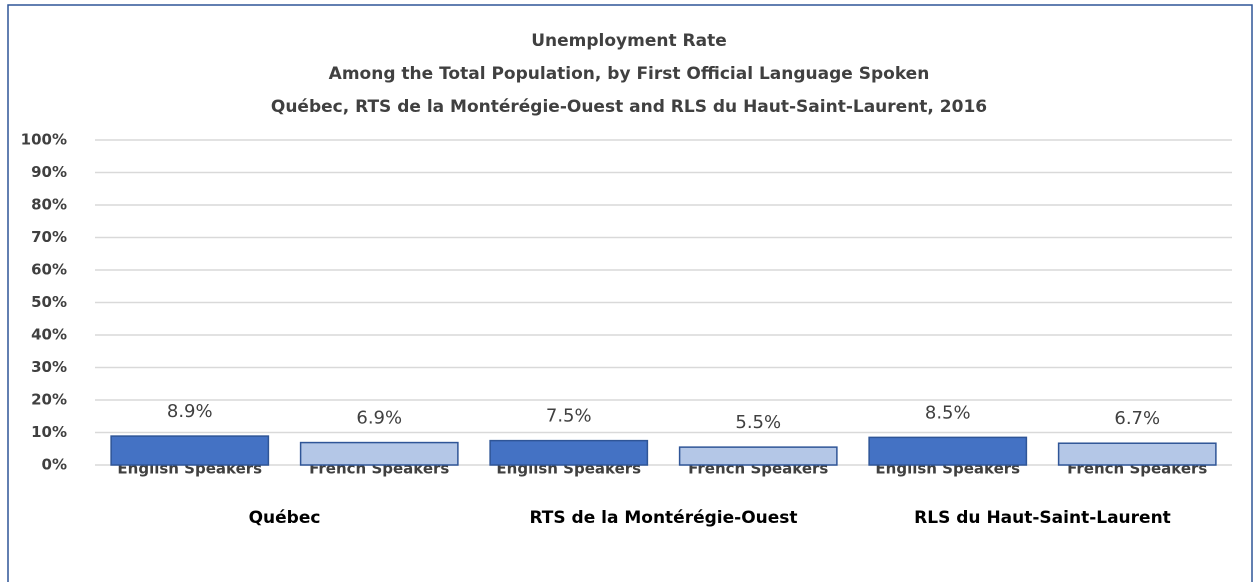  I want to click on value-label: 8.5%, so click(948, 412).